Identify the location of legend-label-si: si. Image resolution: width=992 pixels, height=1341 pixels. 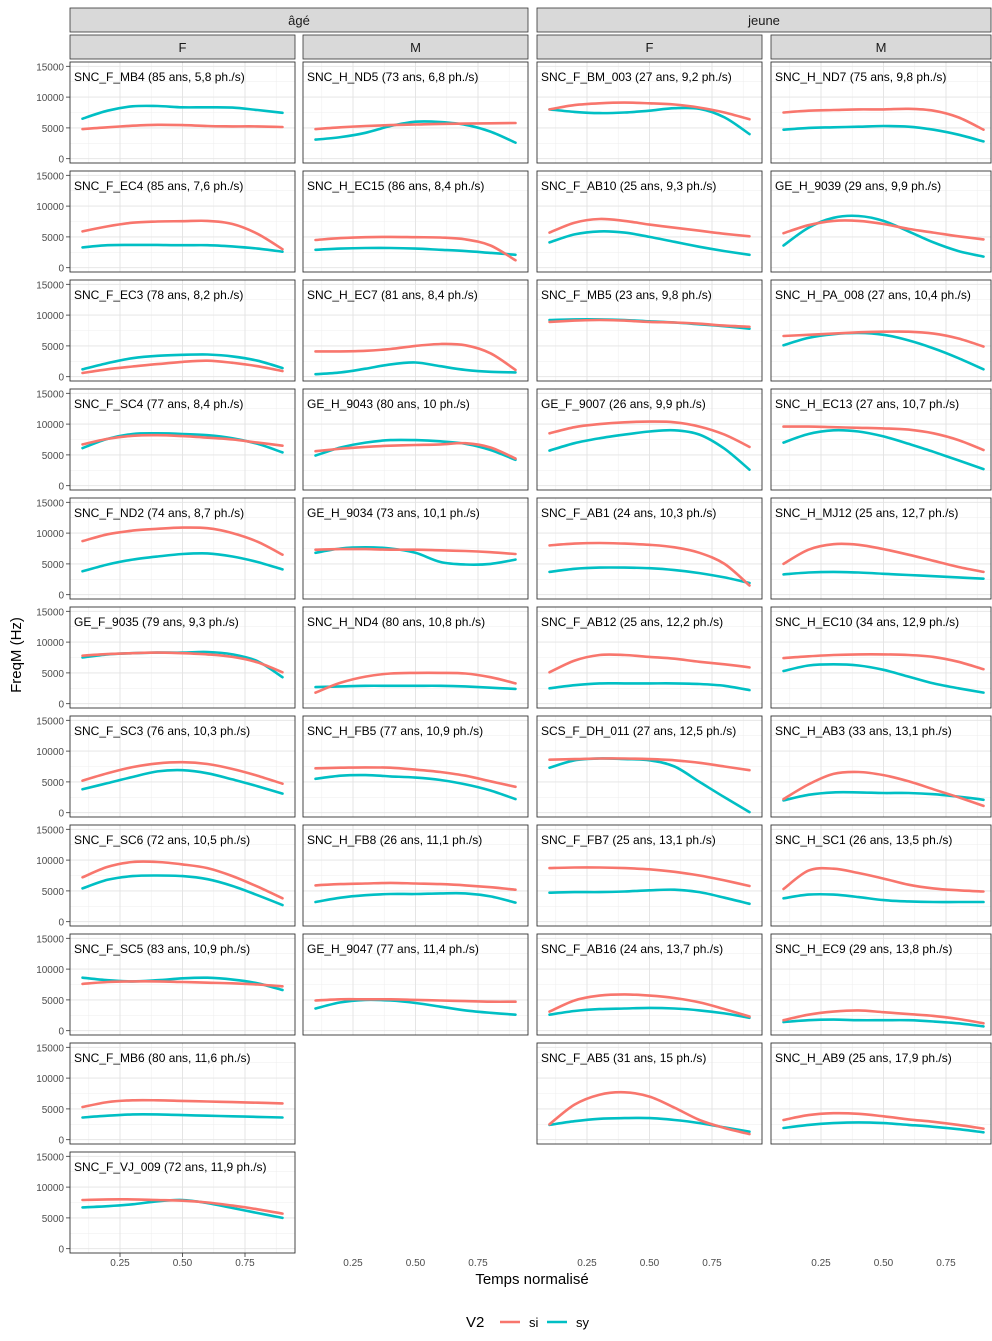
(534, 1322).